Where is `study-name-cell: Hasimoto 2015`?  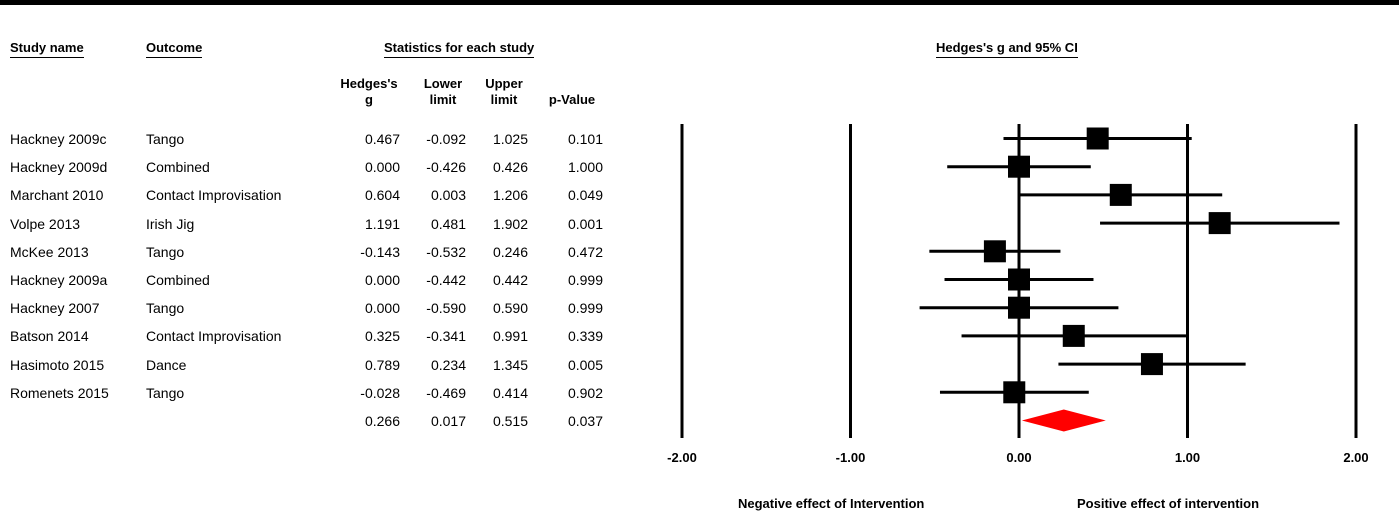 study-name-cell: Hasimoto 2015 is located at coordinates (57, 365).